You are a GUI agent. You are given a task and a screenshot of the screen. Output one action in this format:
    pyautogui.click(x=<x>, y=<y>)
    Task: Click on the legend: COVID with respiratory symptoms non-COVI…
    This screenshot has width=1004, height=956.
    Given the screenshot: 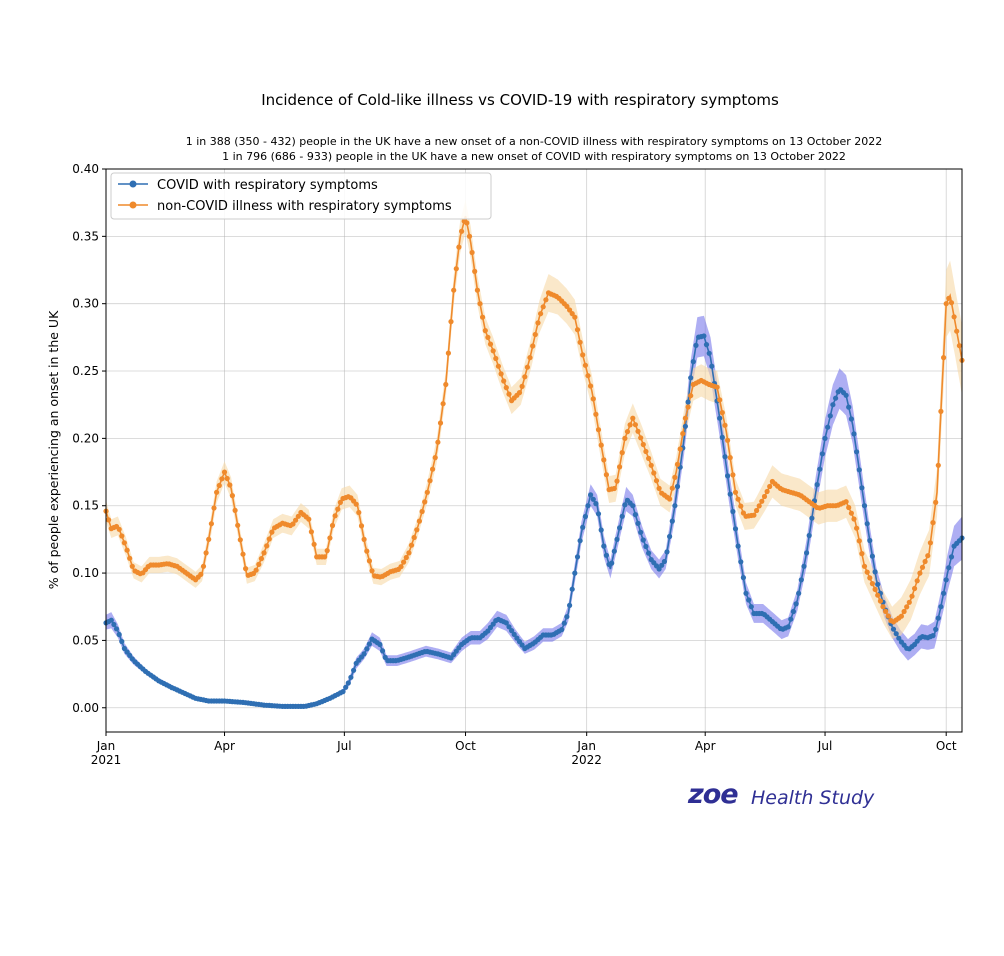 What is the action you would take?
    pyautogui.click(x=301, y=196)
    